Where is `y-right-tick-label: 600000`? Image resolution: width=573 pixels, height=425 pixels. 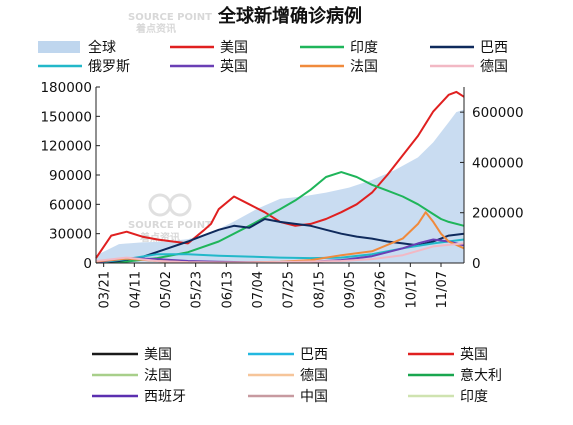 y-right-tick-label: 600000 is located at coordinates (498, 113).